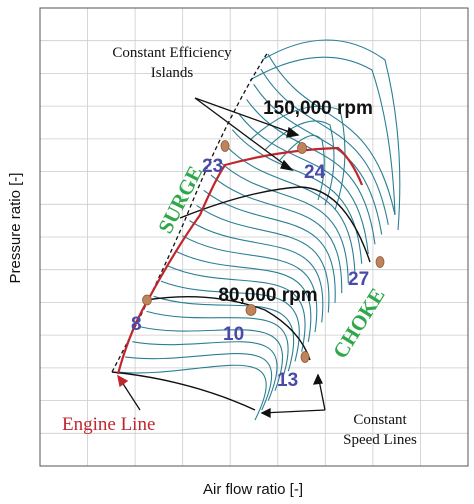  I want to click on arrow-speed-b, so click(293, 411).